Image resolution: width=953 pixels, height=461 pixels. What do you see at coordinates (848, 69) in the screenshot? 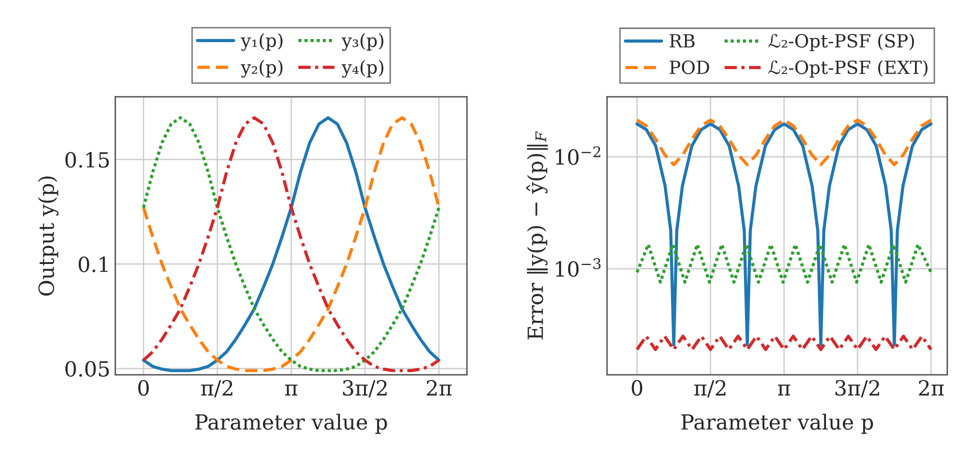
I see `legend-label: ℒ₂-Opt-PSF (EXT)` at bounding box center [848, 69].